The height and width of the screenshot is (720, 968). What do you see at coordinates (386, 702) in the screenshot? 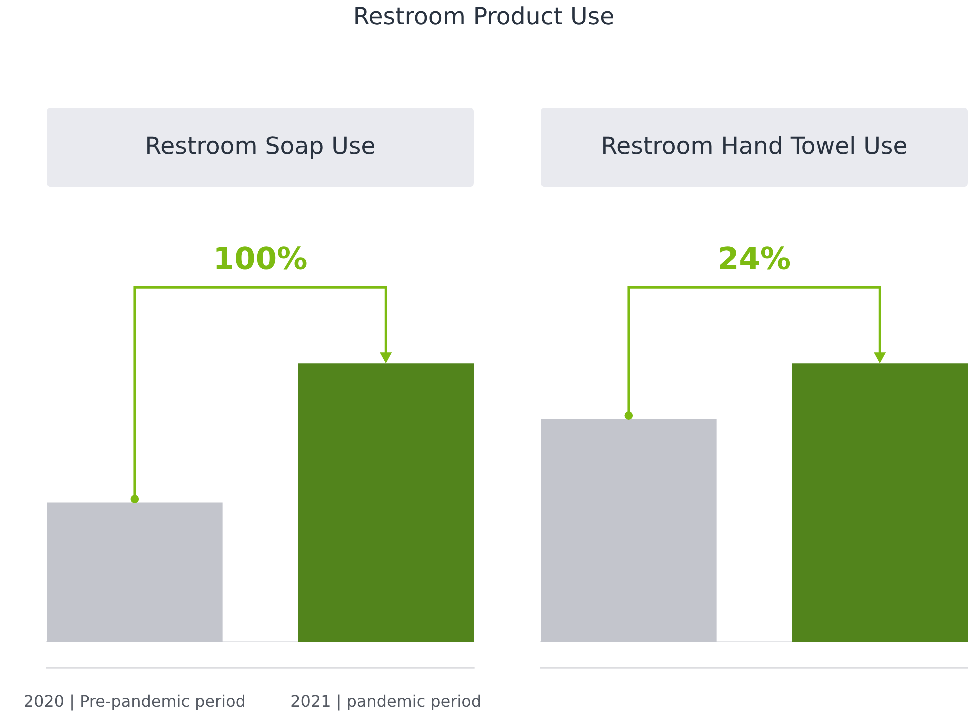
I see `x-tick-label: 2021 | pandemic period` at bounding box center [386, 702].